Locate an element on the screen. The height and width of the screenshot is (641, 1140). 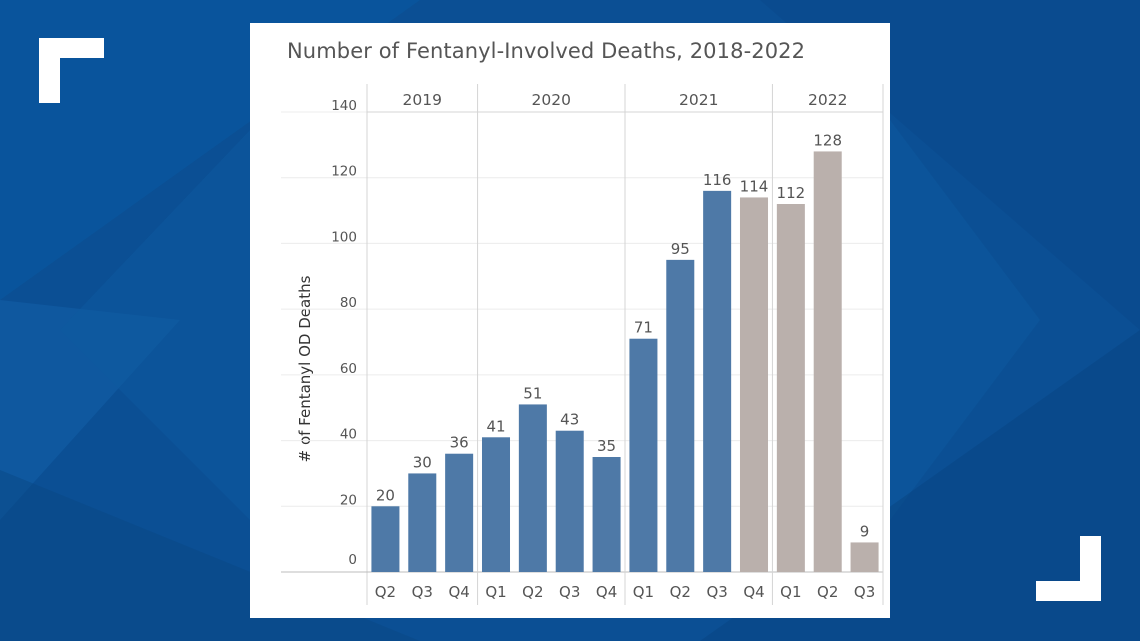
y-tick-label: 40 is located at coordinates (348, 435).